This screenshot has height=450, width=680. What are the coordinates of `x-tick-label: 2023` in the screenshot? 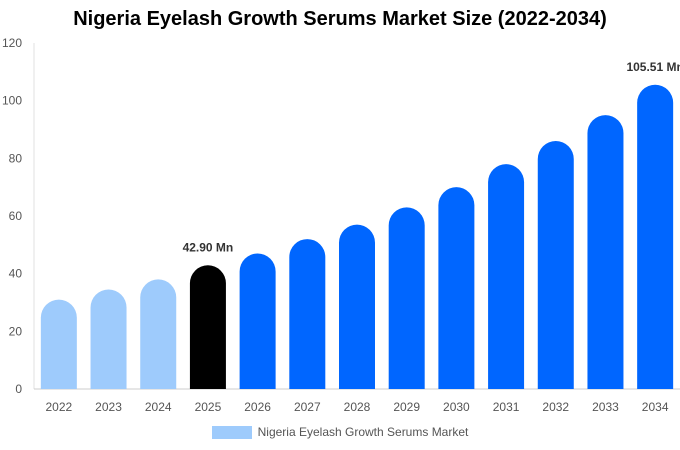 It's located at (108, 407).